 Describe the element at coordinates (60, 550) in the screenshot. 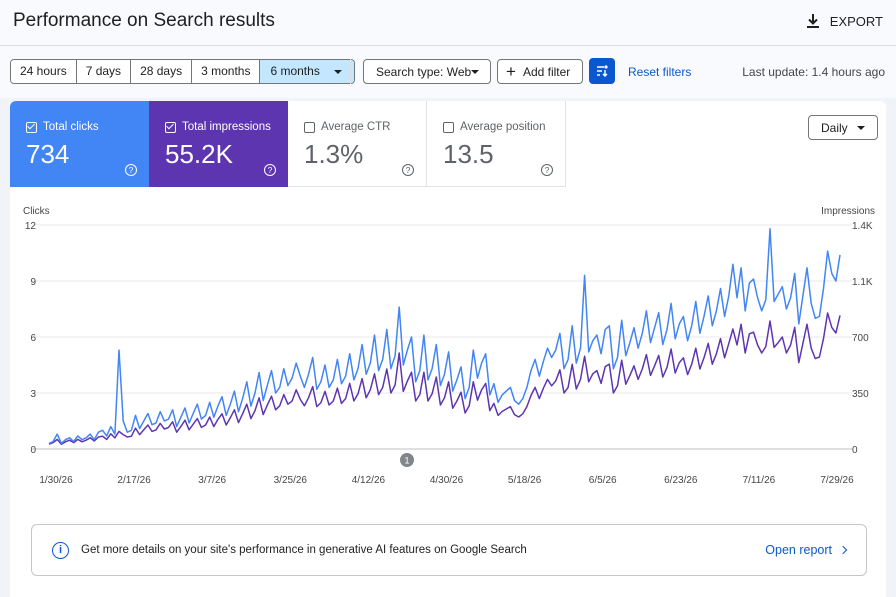

I see `info-icon: i` at that location.